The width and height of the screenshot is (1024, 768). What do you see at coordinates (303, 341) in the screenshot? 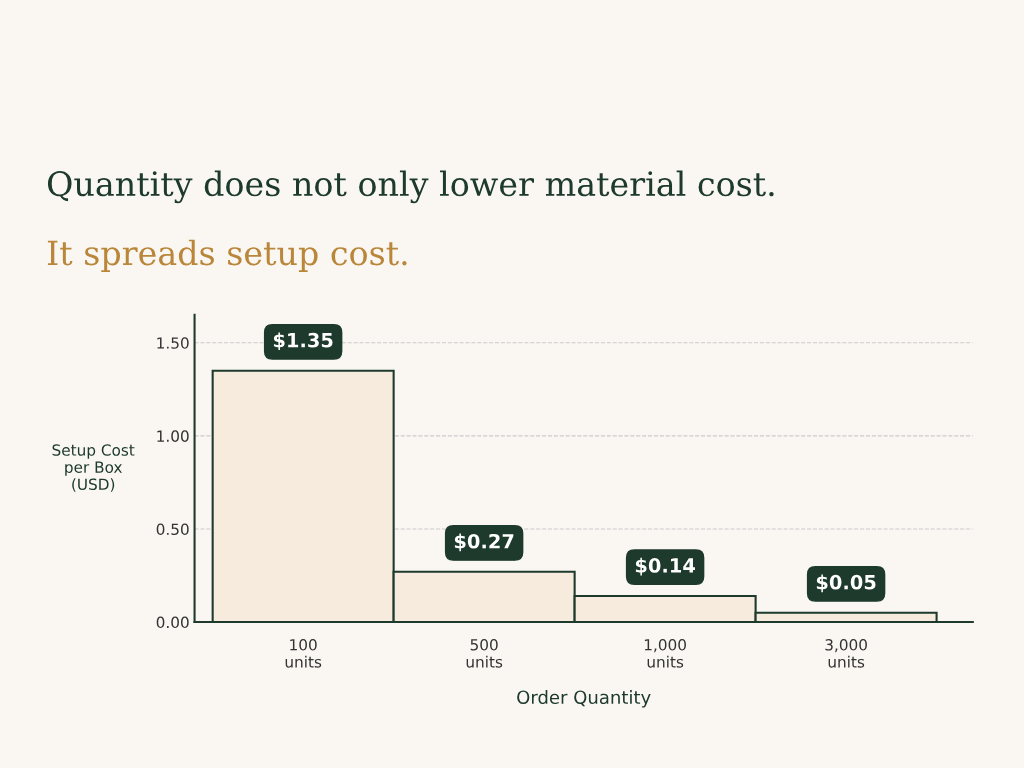
I see `data-label: $1.35` at bounding box center [303, 341].